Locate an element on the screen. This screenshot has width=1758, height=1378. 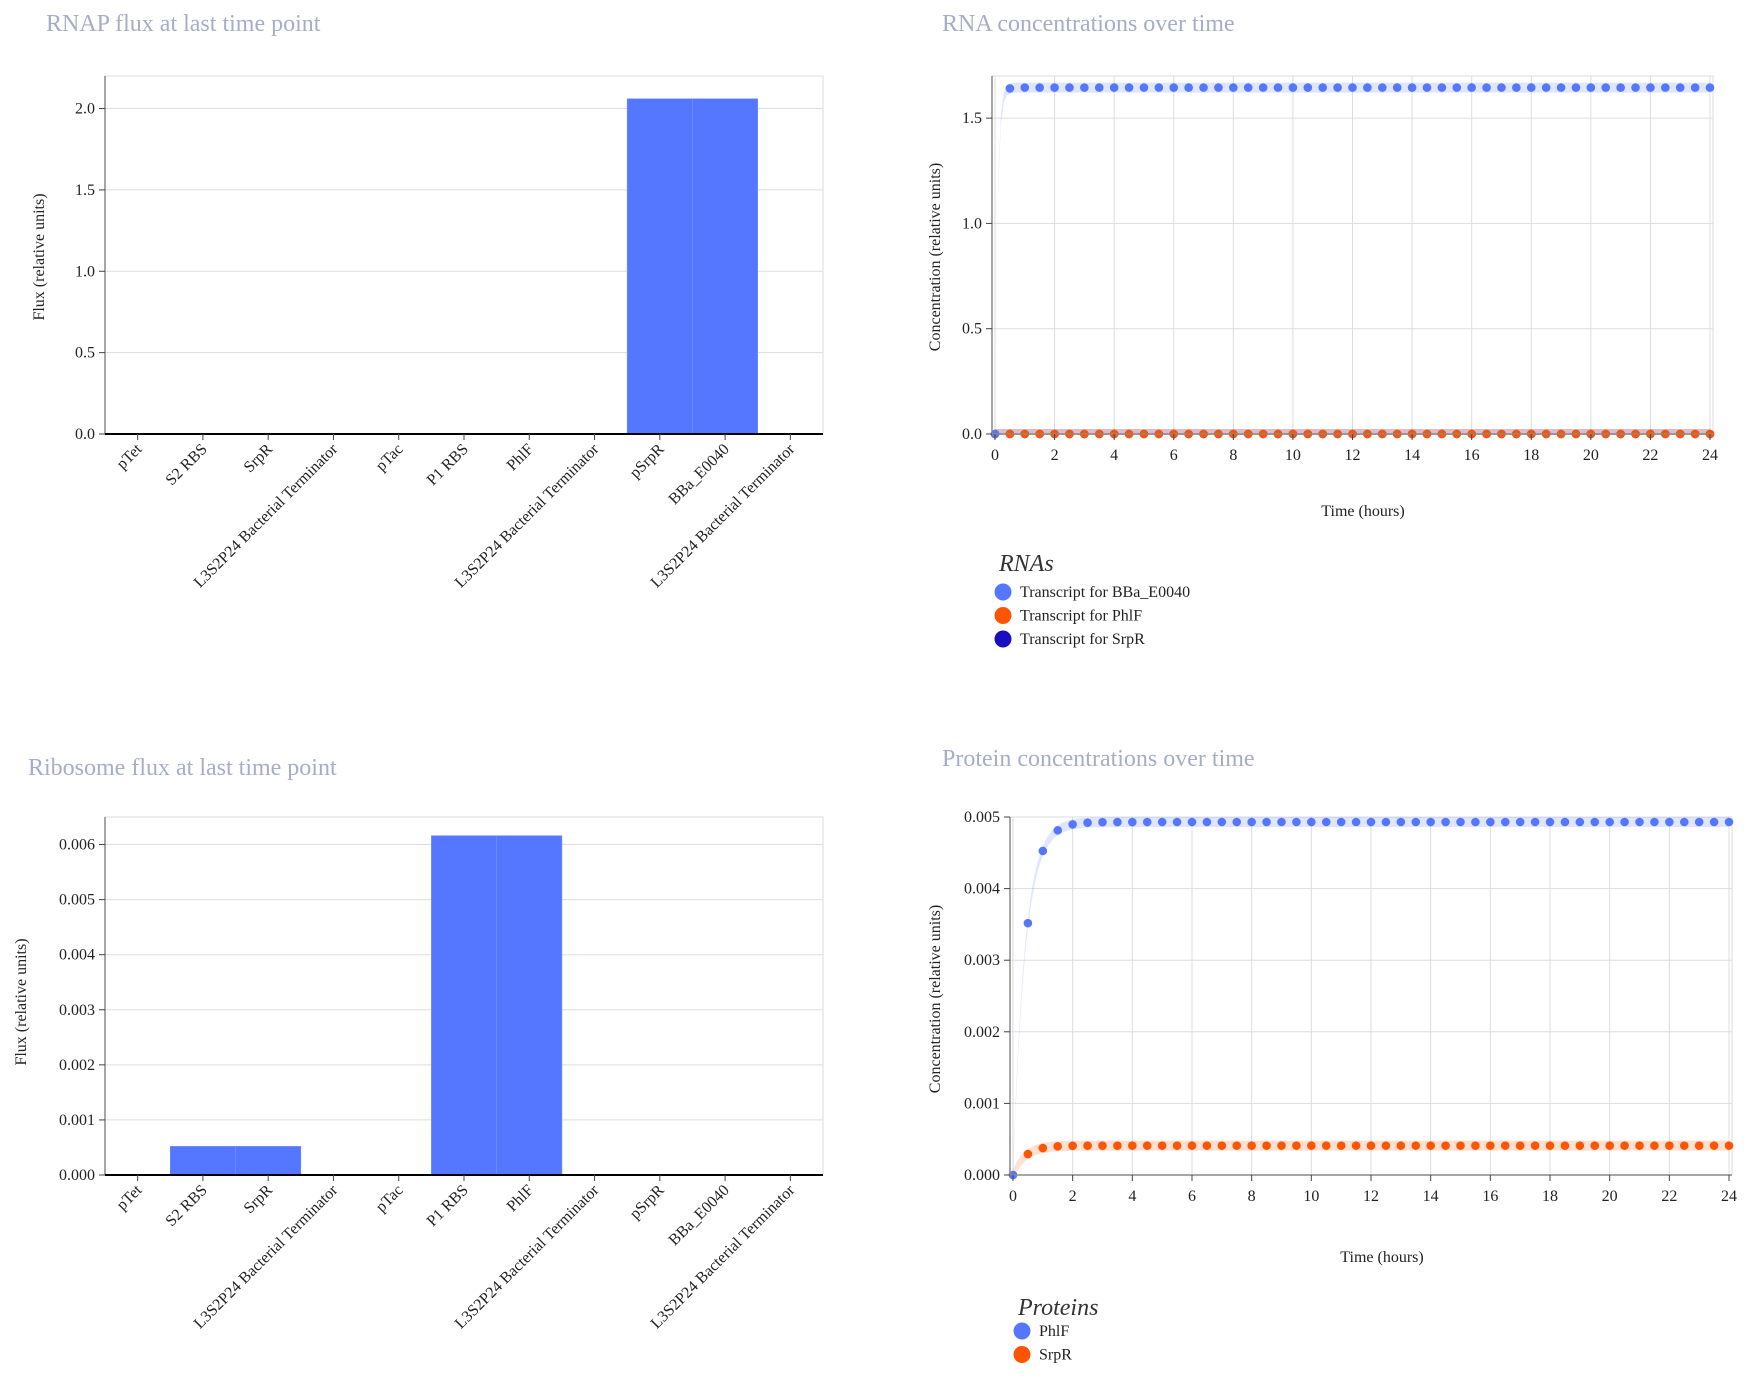
rnap-x-tick-label: S2 RBS is located at coordinates (187, 465).